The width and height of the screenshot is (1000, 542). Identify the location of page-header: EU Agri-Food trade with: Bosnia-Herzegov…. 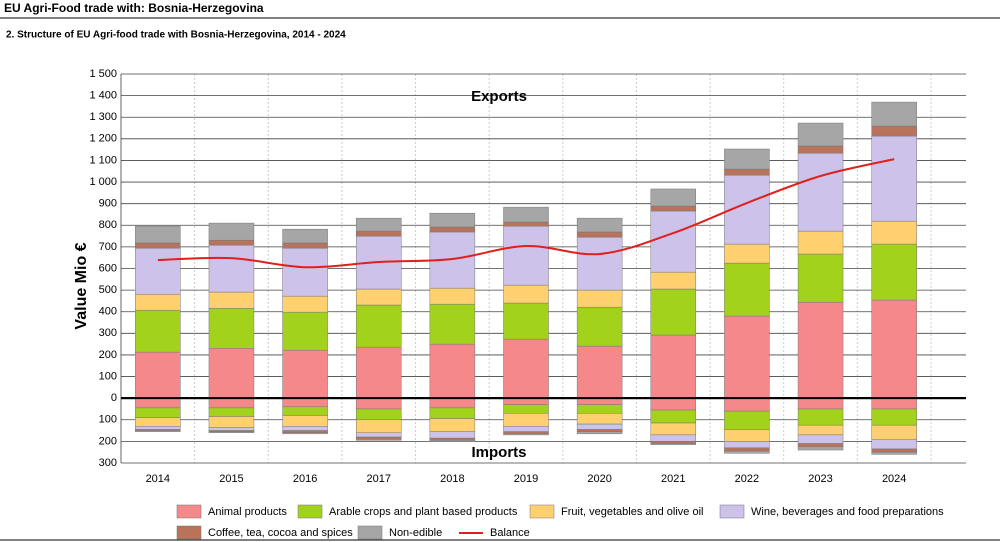
(134, 8).